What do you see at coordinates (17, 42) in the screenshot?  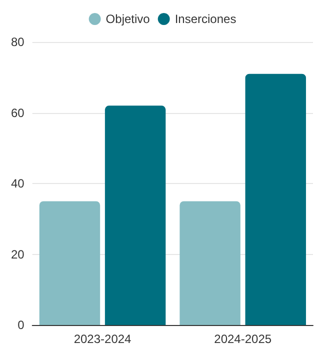 I see `y-tick-label: 80` at bounding box center [17, 42].